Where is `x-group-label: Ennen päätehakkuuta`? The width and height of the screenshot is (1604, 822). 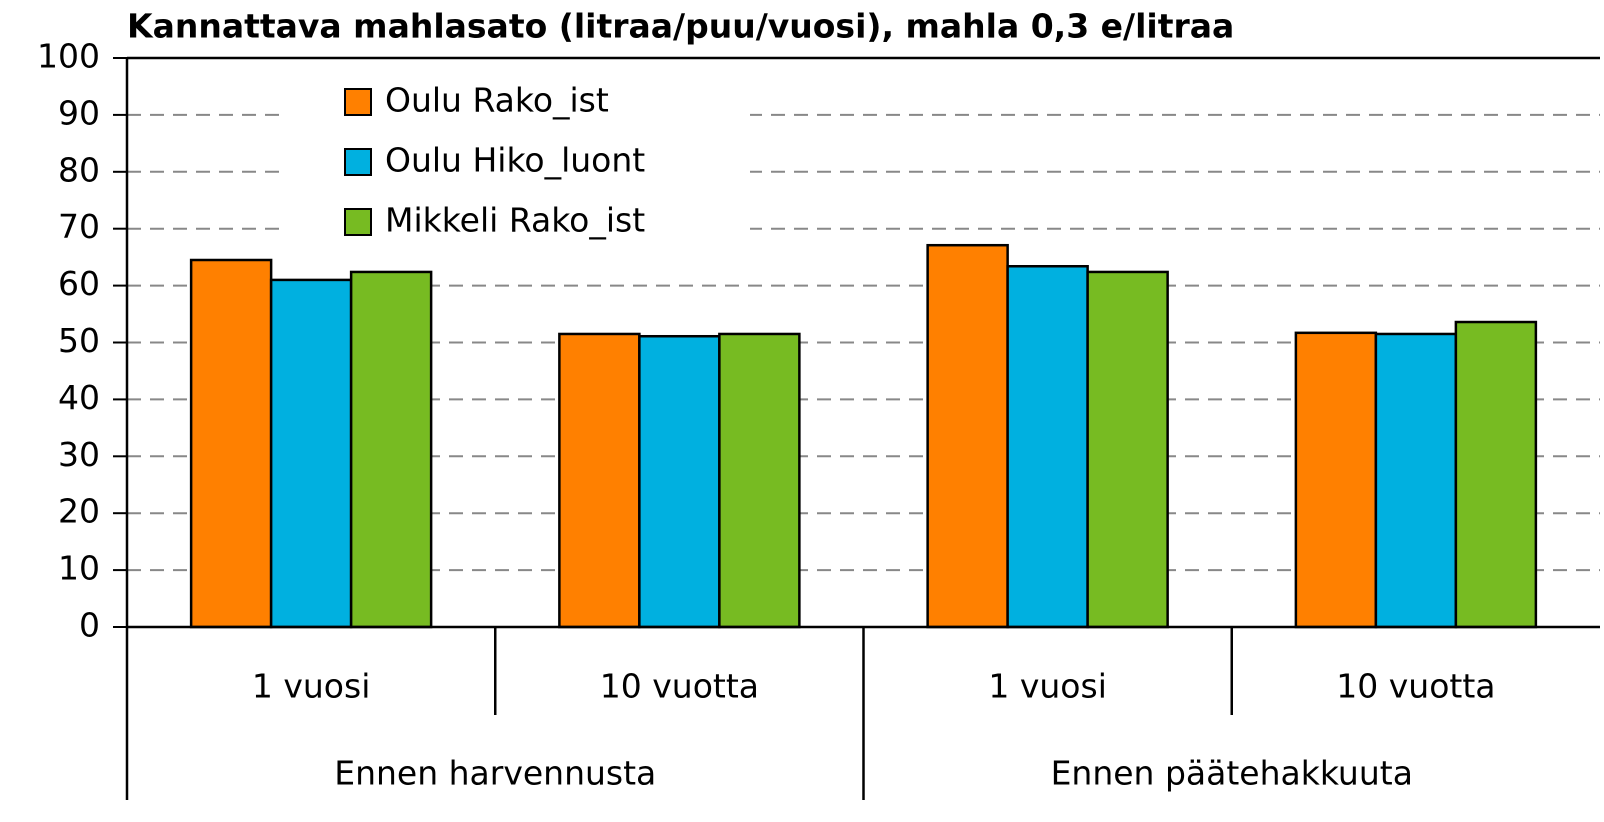 x-group-label: Ennen päätehakkuuta is located at coordinates (1232, 773).